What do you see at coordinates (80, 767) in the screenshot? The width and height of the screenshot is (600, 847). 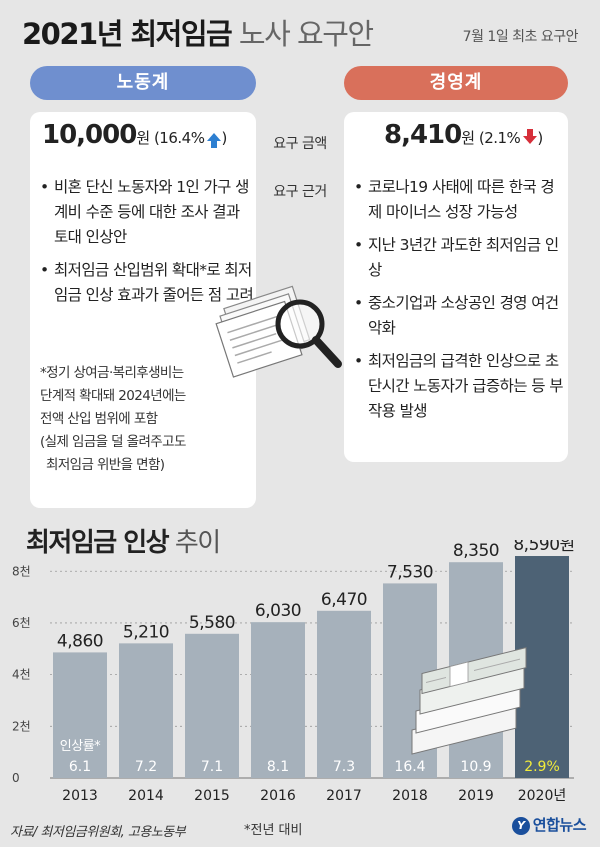 I see `rate-label: 6.1` at bounding box center [80, 767].